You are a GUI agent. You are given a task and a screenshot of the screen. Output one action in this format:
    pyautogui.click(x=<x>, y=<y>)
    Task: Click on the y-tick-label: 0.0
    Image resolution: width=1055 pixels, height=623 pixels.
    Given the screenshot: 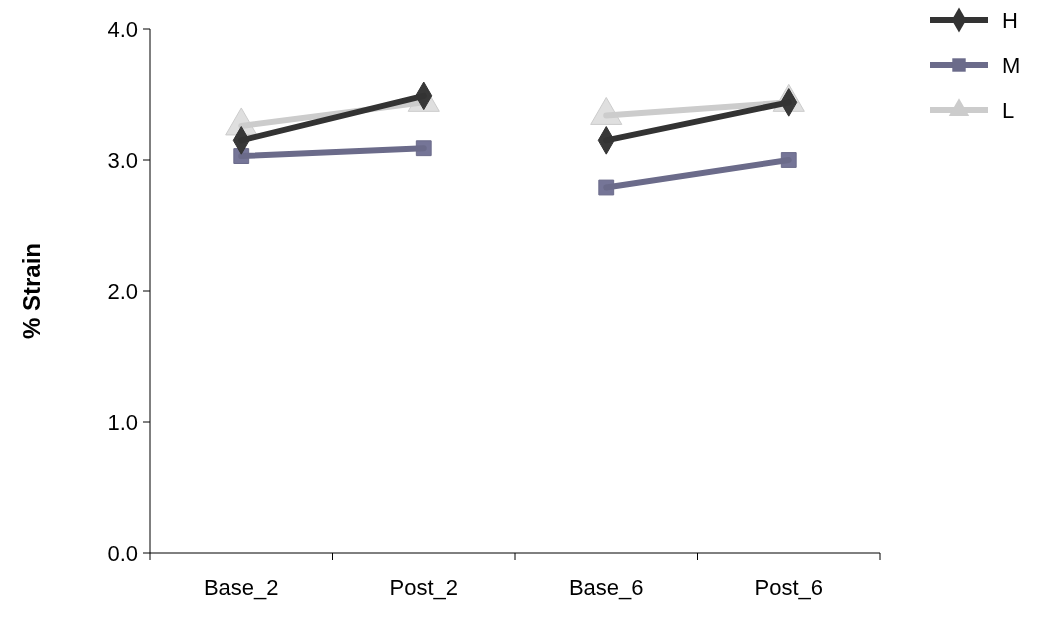 What is the action you would take?
    pyautogui.click(x=122, y=553)
    